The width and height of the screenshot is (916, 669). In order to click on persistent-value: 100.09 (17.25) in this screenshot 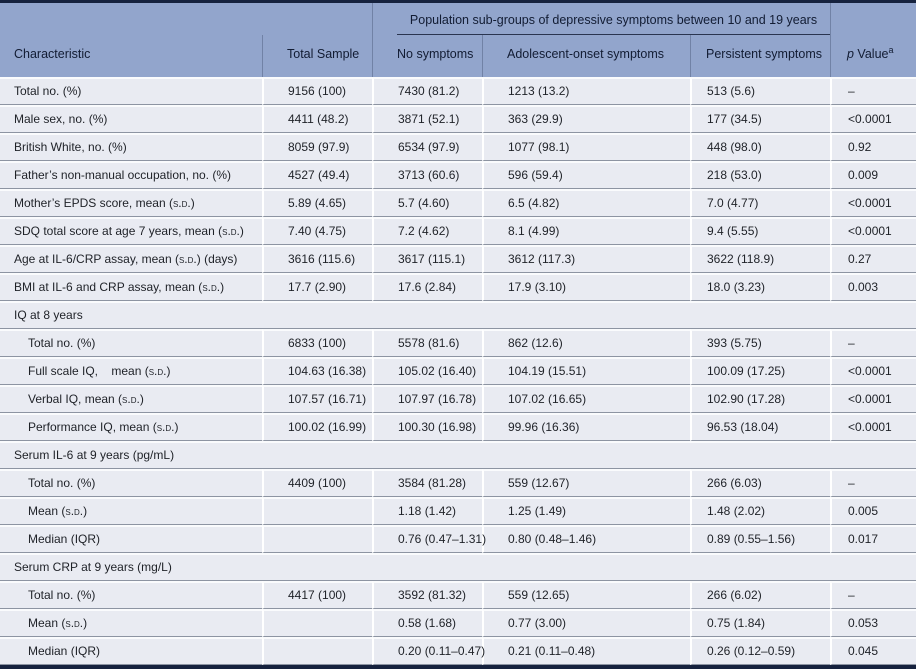, I will do `click(760, 371)`.